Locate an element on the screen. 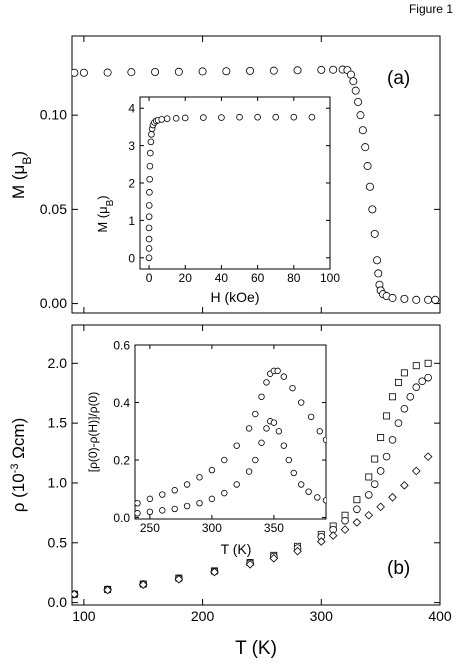  panel-a-label: (a) is located at coordinates (398, 78).